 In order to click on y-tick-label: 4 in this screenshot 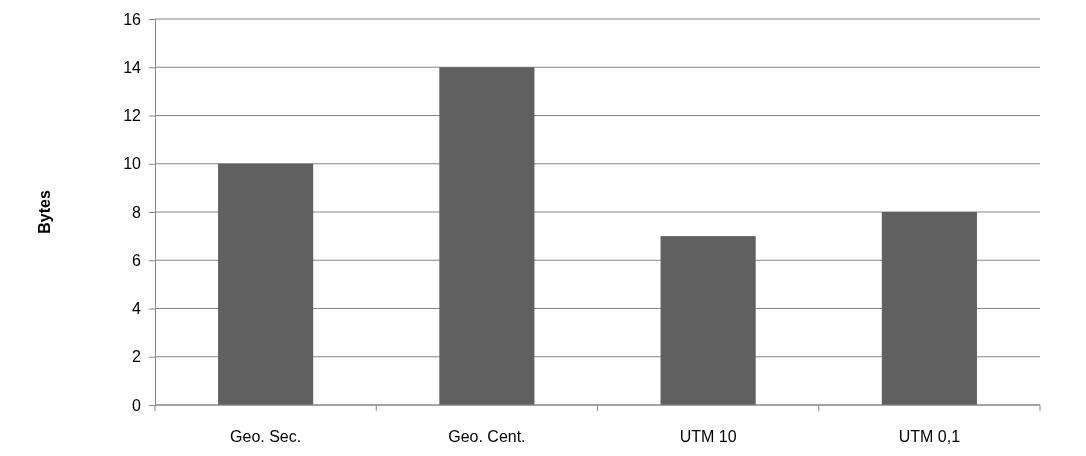, I will do `click(137, 309)`.